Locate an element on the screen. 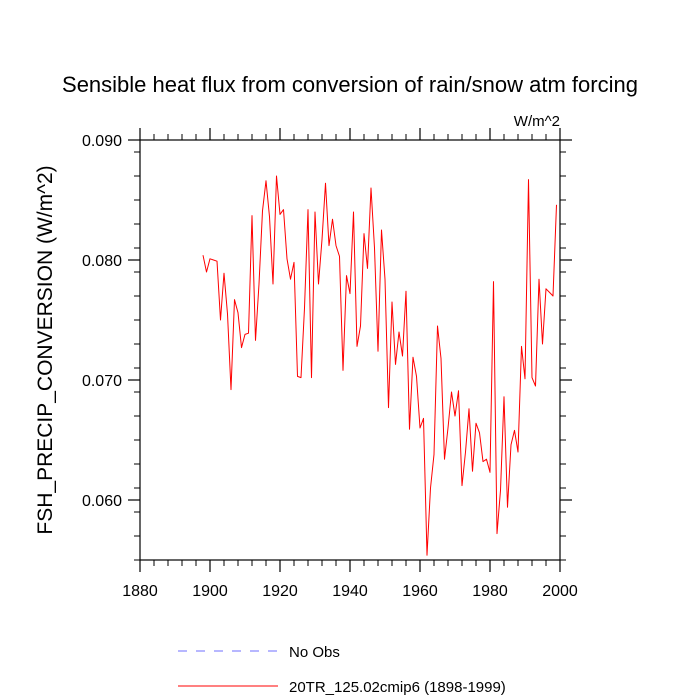  y-tick-label: 0.080 is located at coordinates (102, 261).